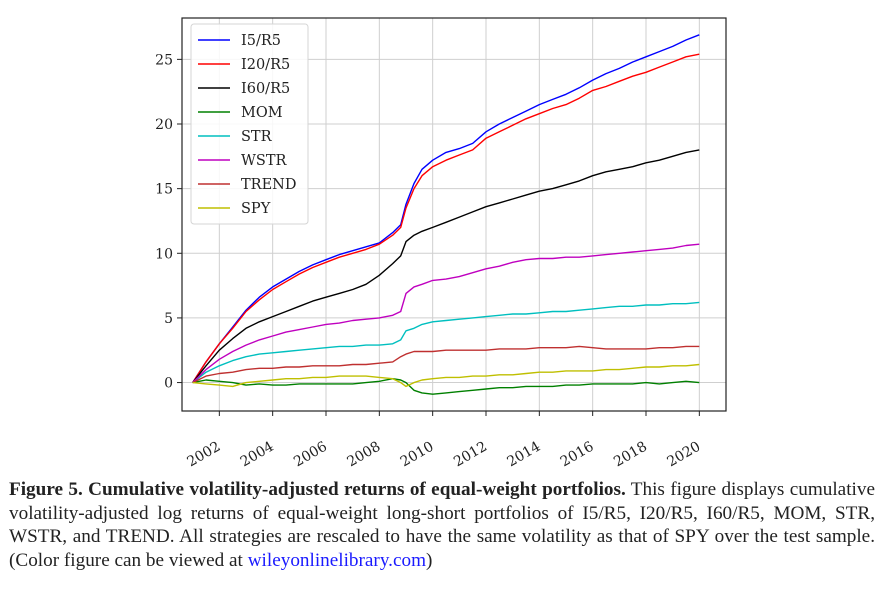  I want to click on x-tick-label: 2012, so click(470, 454).